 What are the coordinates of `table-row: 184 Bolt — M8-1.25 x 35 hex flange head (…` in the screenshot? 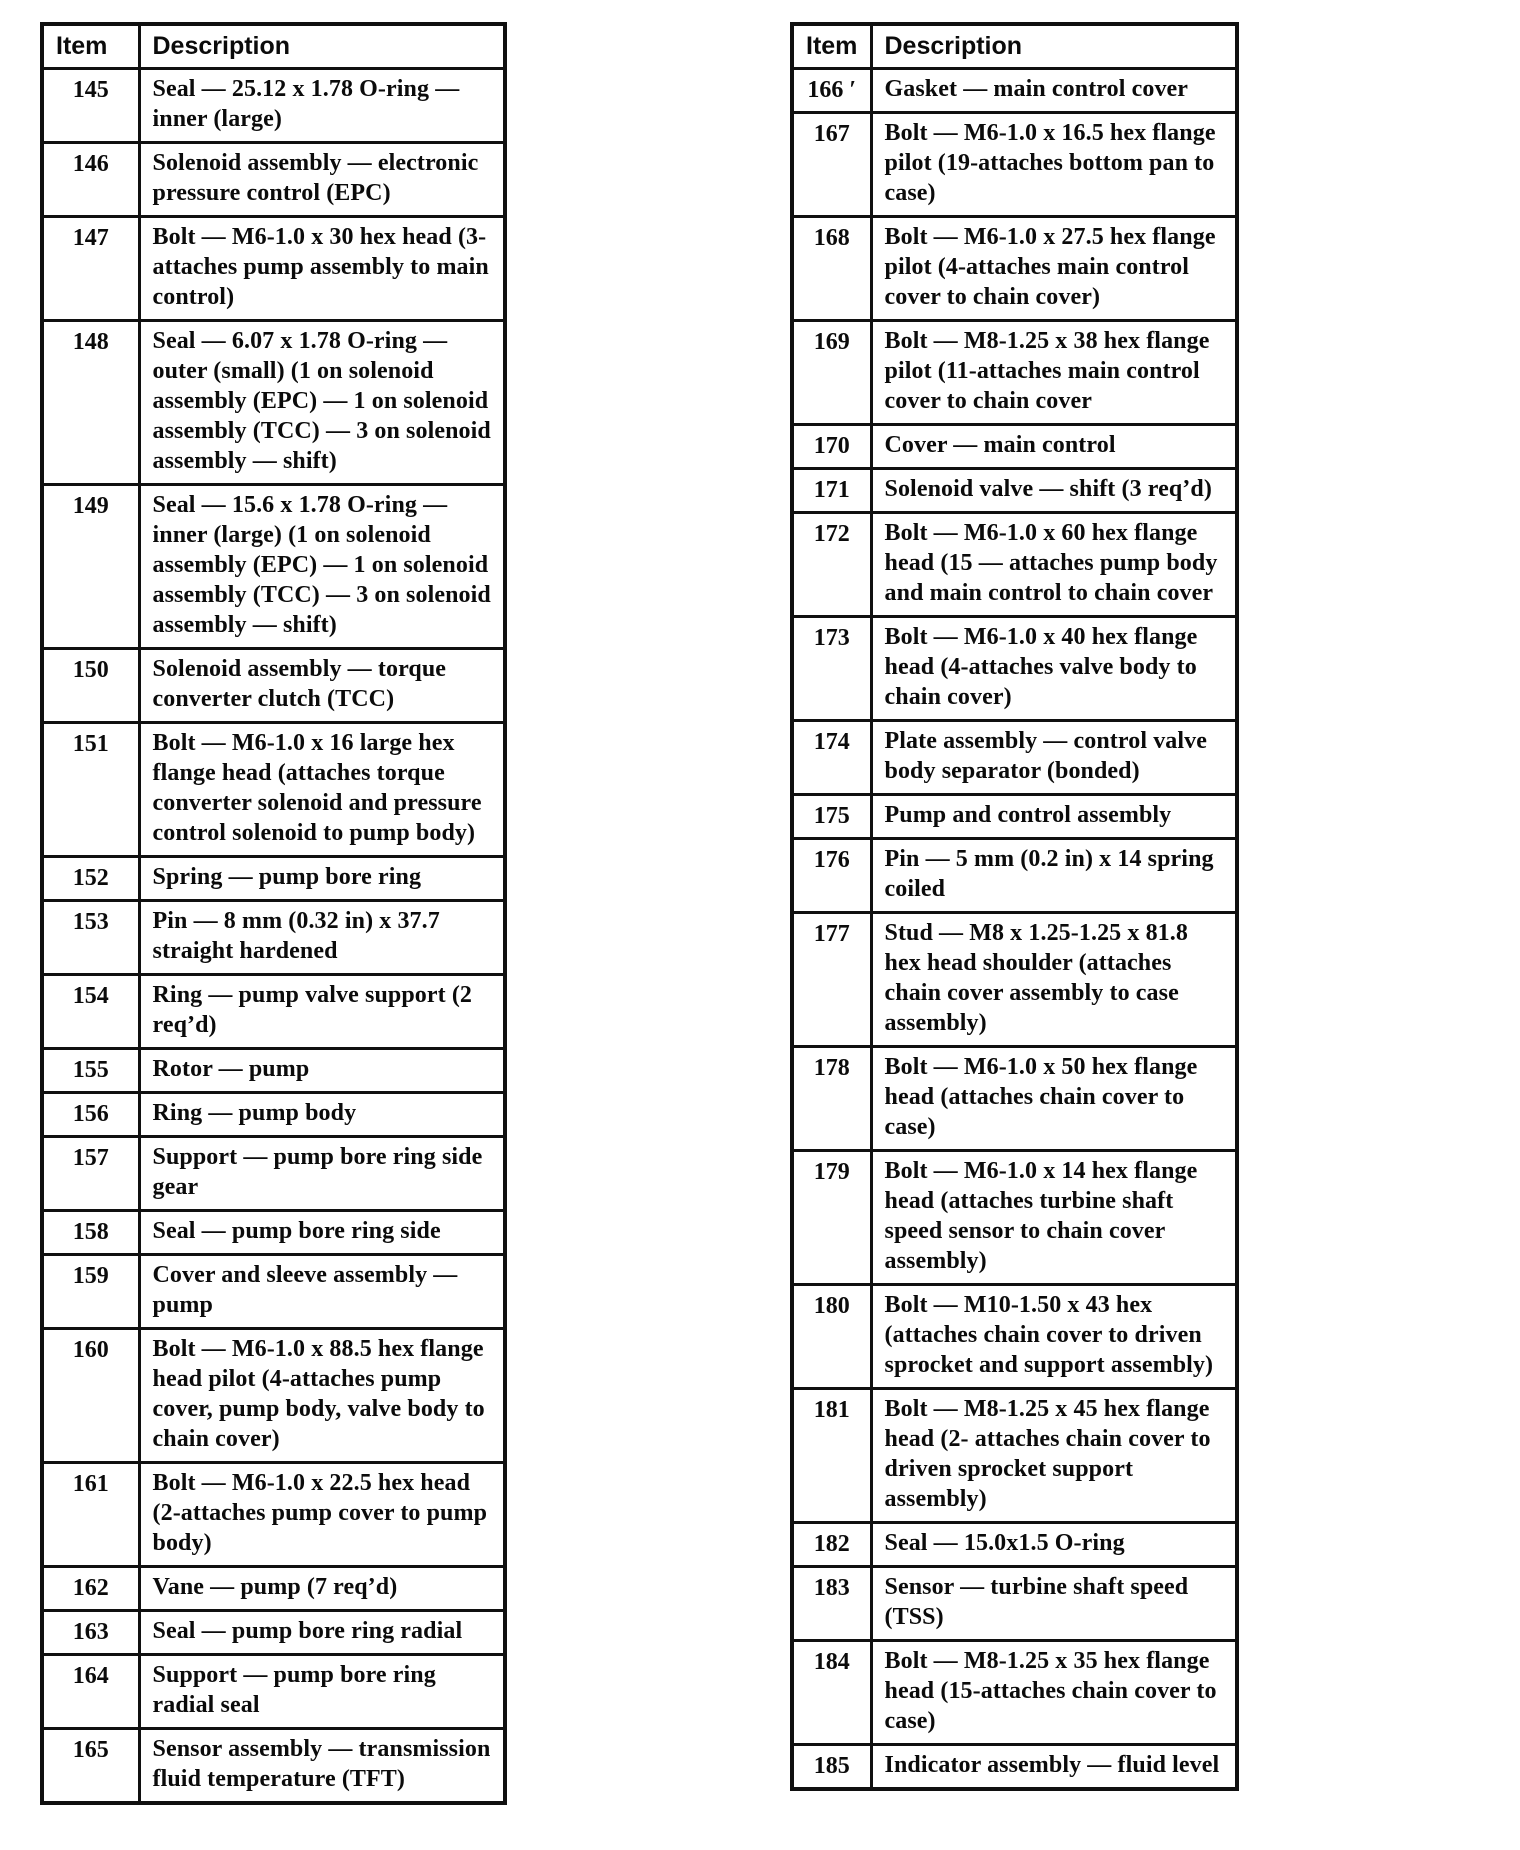 It's located at (1014, 1692).